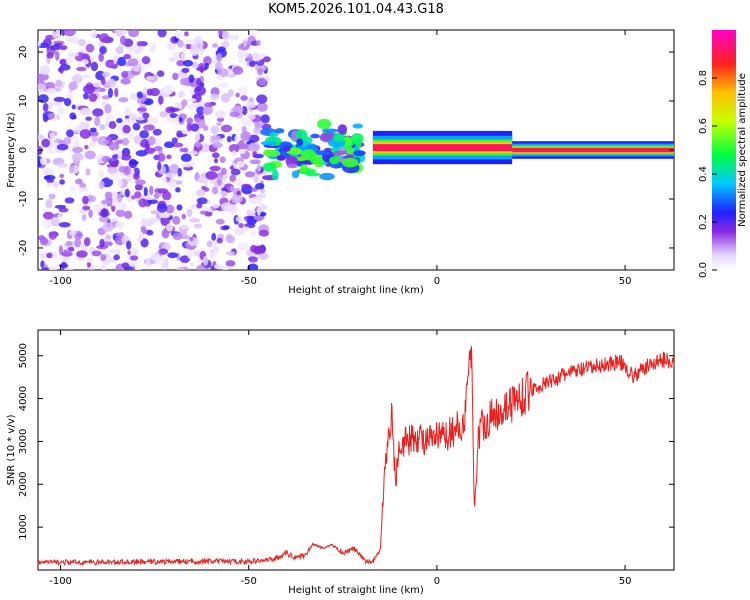 The height and width of the screenshot is (600, 750). Describe the element at coordinates (625, 581) in the screenshot. I see `x-tick-label: 50` at that location.